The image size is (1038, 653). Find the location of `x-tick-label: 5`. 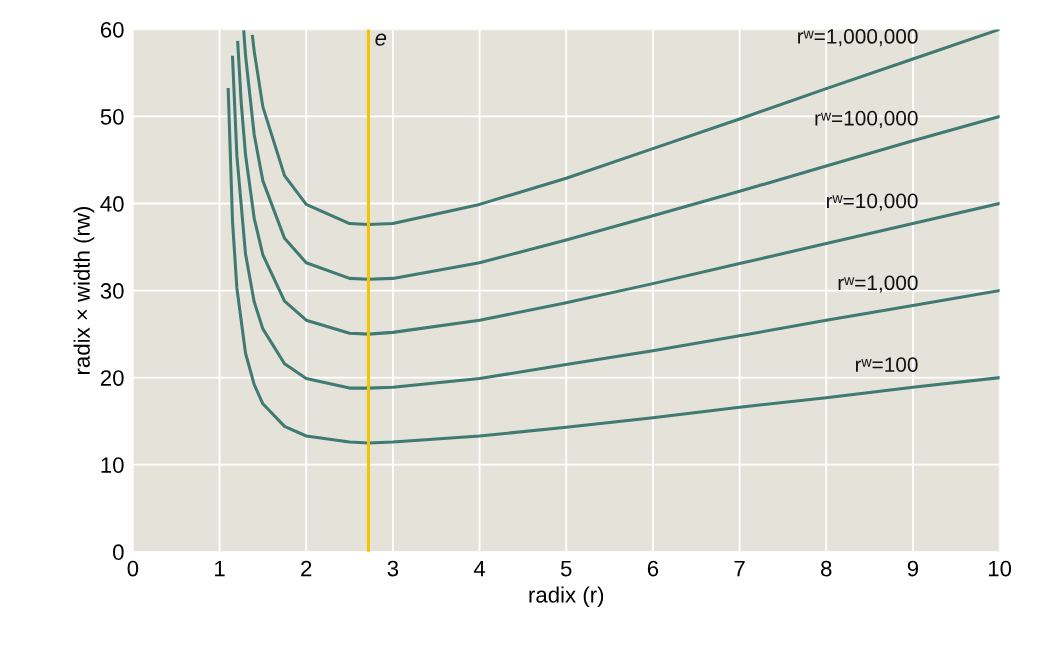

x-tick-label: 5 is located at coordinates (566, 568).